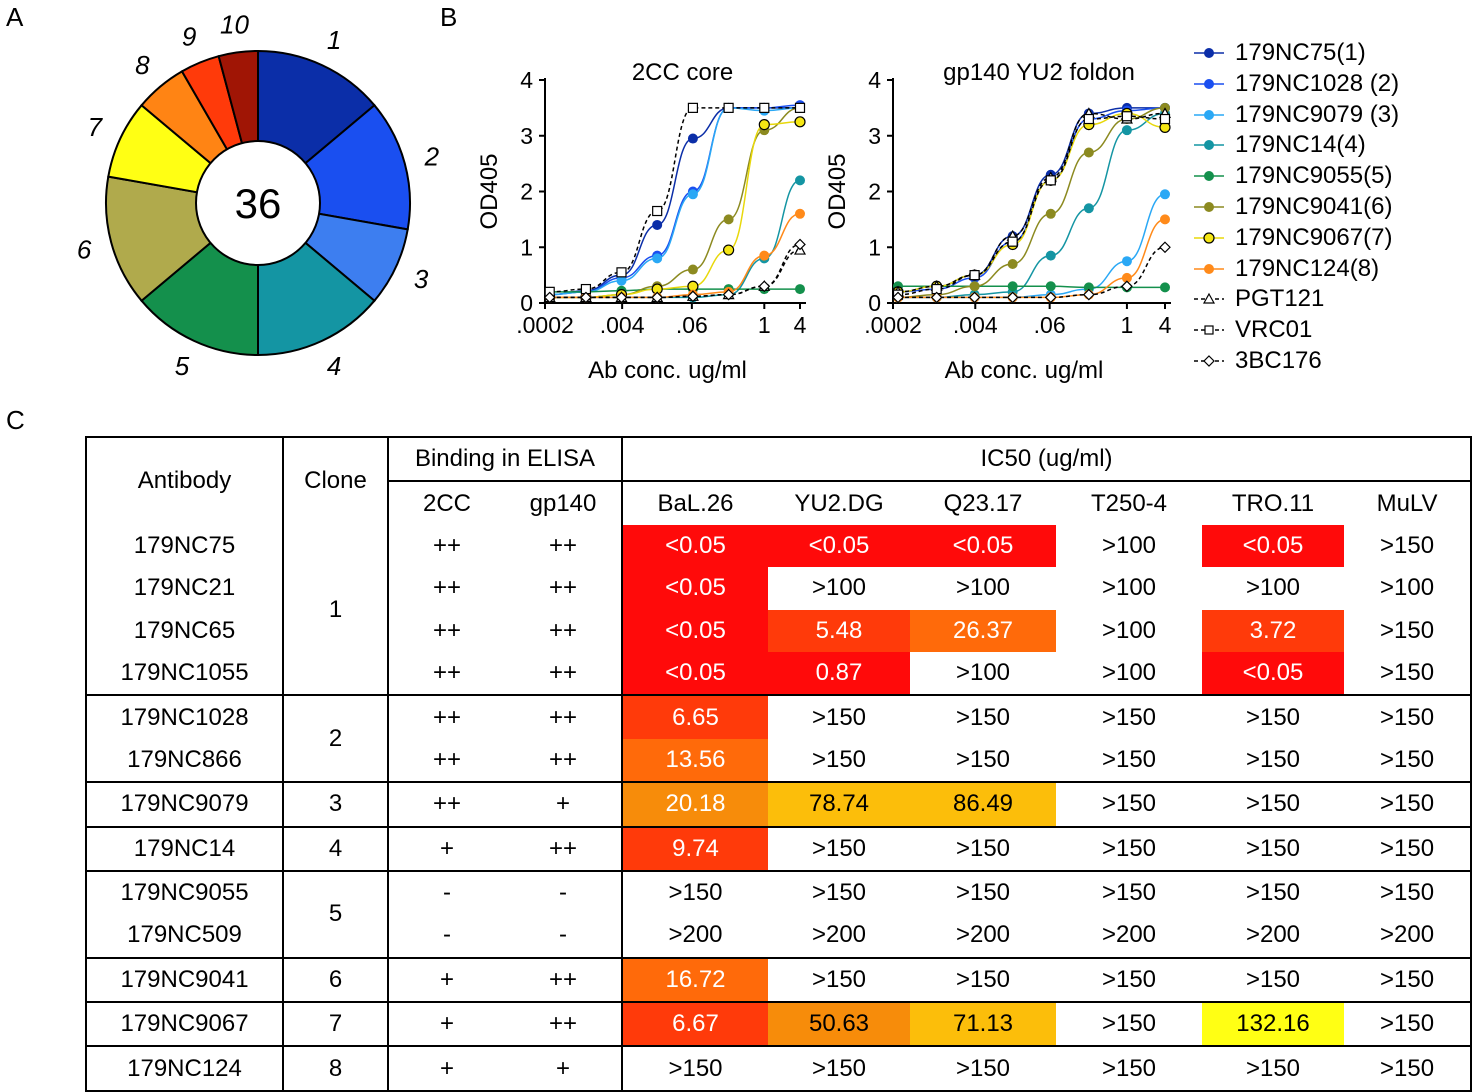 The image size is (1475, 1092). I want to click on ic50-cell: 71.13, so click(983, 1025).